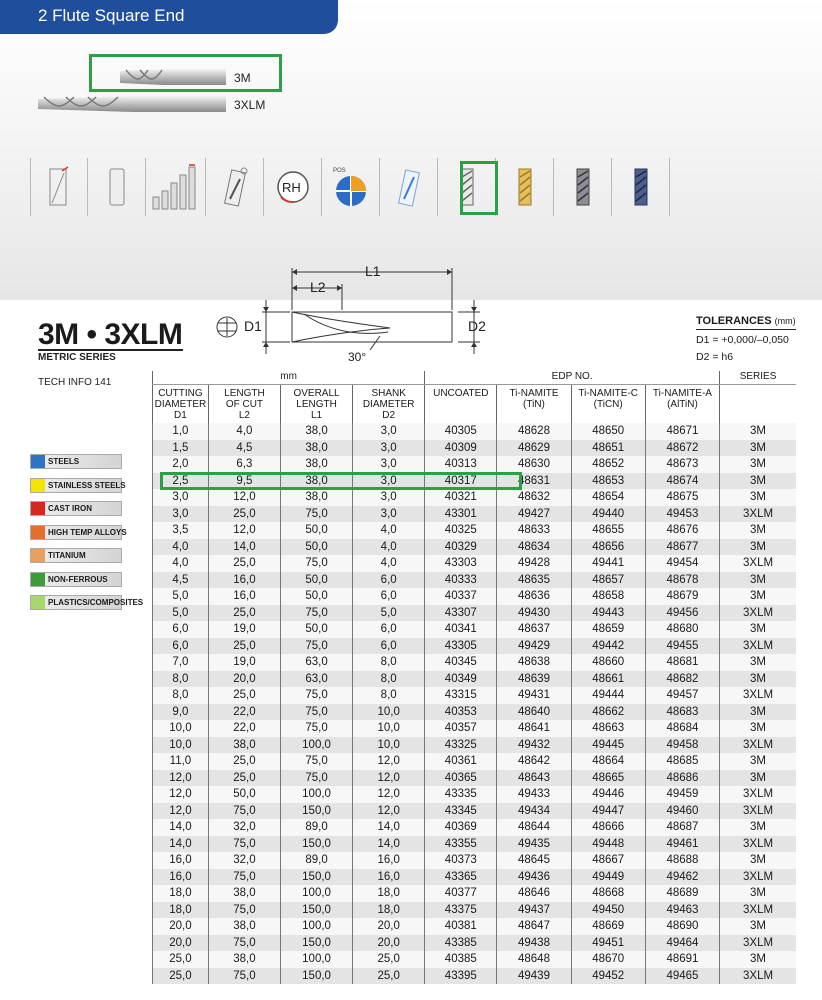 The width and height of the screenshot is (822, 1000). I want to click on column-header-line: (TiCN), so click(608, 404).